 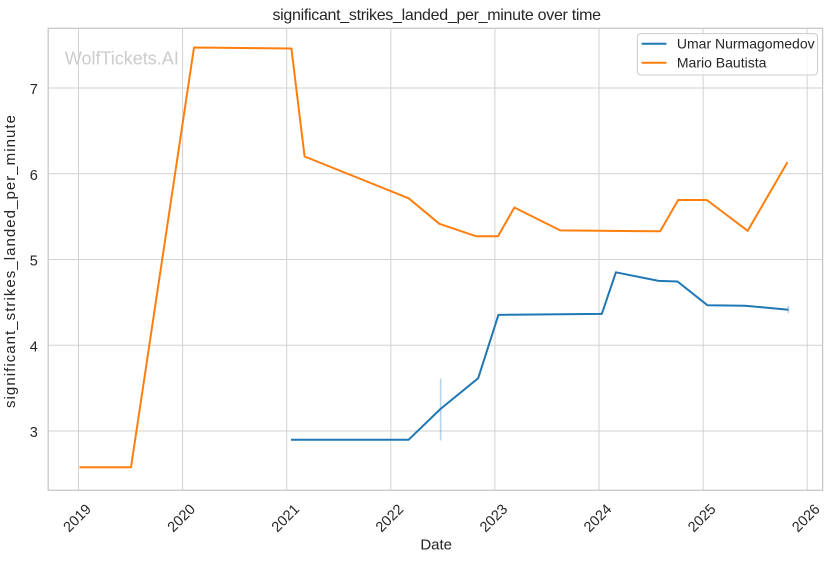 What do you see at coordinates (34, 90) in the screenshot?
I see `svg-text: 7` at bounding box center [34, 90].